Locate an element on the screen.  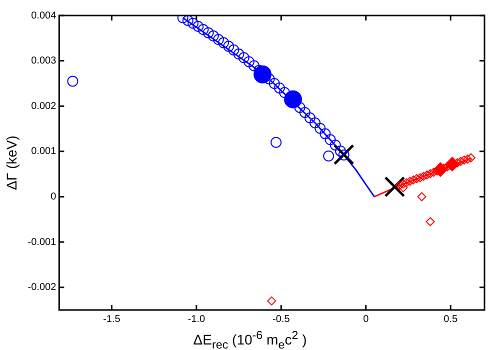
x-tick-label: 0.5 is located at coordinates (451, 319).